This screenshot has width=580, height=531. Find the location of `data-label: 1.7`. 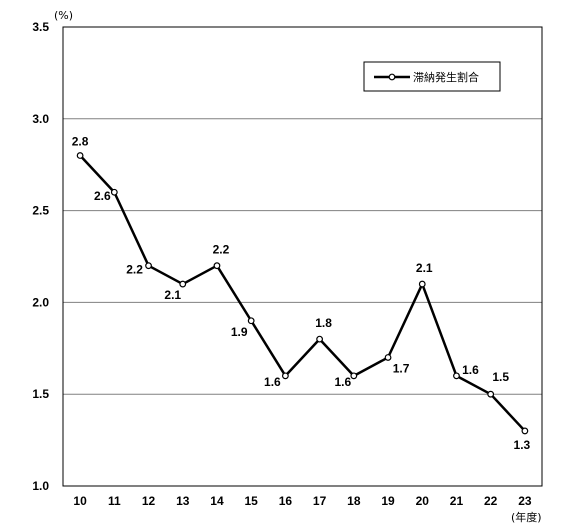

data-label: 1.7 is located at coordinates (401, 368).